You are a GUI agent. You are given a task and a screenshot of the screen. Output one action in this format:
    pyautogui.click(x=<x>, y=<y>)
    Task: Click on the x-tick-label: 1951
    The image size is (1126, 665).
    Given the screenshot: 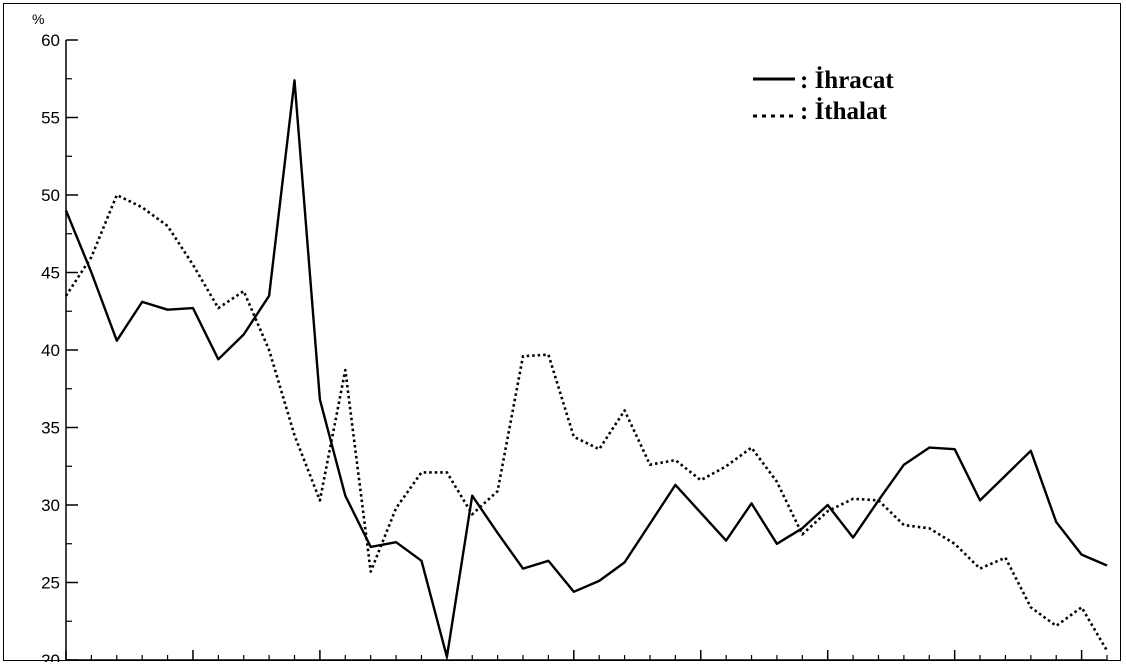 What is the action you would take?
    pyautogui.click(x=574, y=661)
    